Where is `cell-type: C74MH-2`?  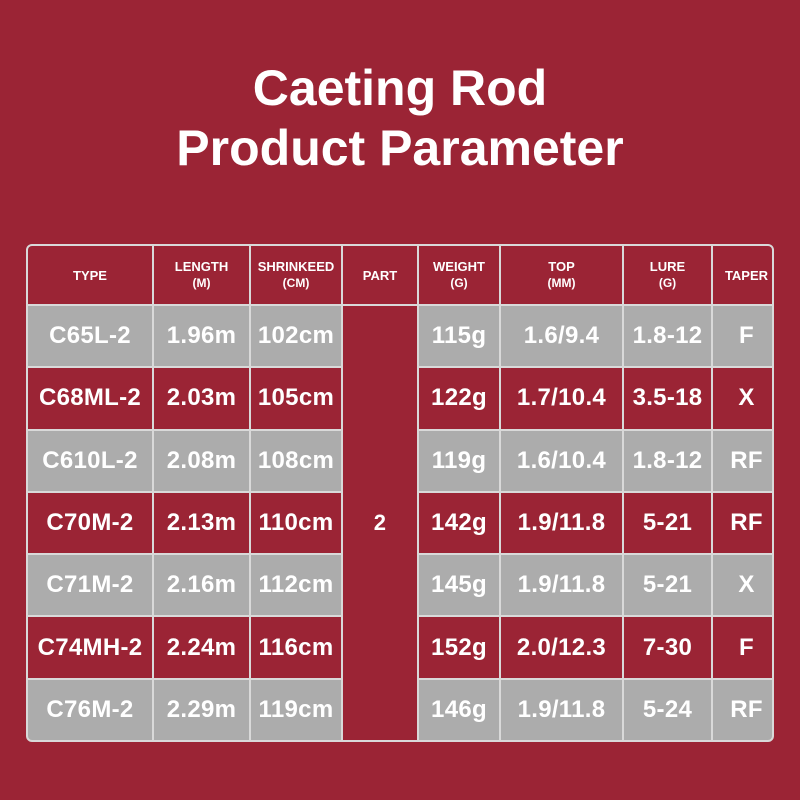
cell-type: C74MH-2 is located at coordinates (90, 647).